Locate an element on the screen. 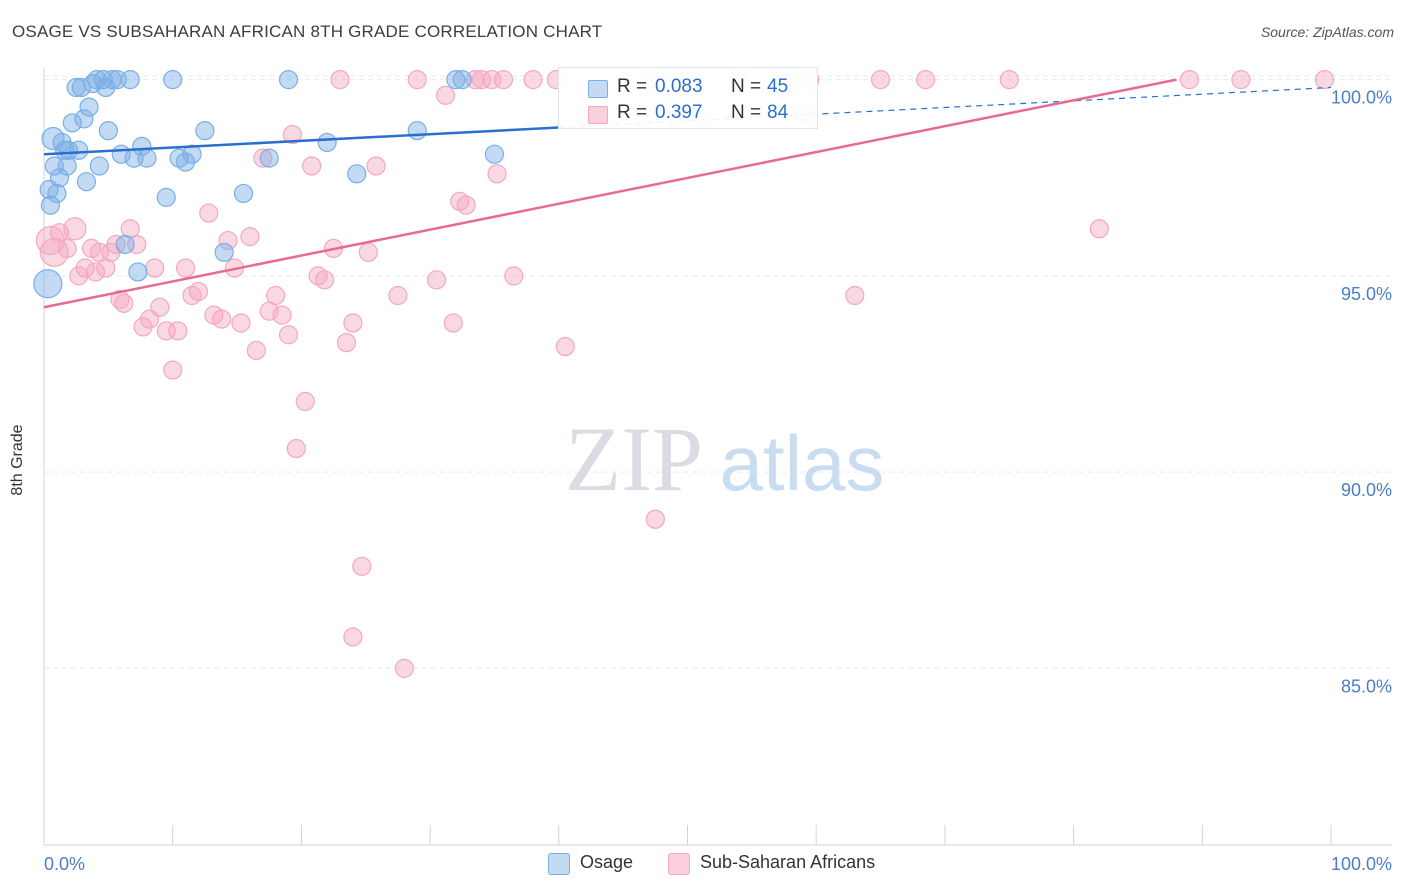 This screenshot has width=1406, height=892. subsaharan-swatch is located at coordinates (598, 115).